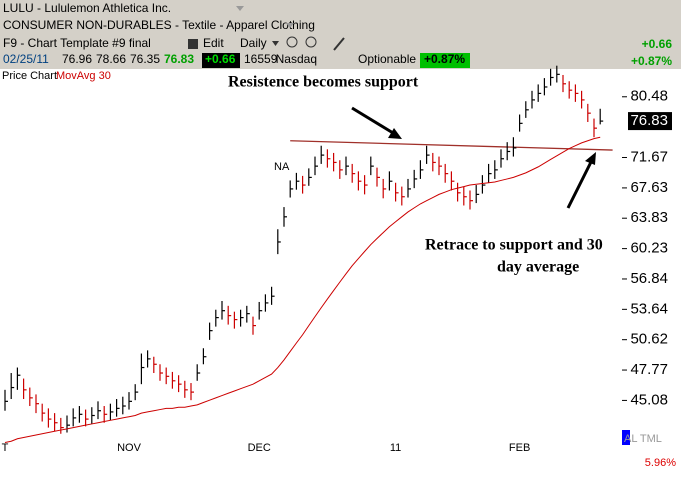 The height and width of the screenshot is (480, 681). What do you see at coordinates (29, 76) in the screenshot?
I see `panel-label: Price Chart` at bounding box center [29, 76].